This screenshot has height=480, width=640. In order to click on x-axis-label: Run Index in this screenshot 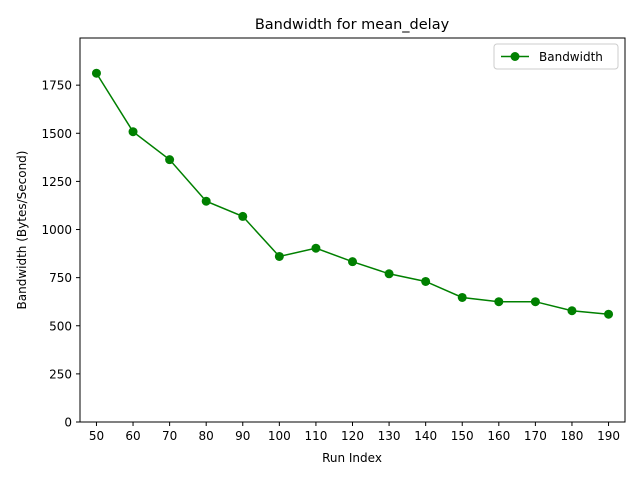, I will do `click(352, 458)`.